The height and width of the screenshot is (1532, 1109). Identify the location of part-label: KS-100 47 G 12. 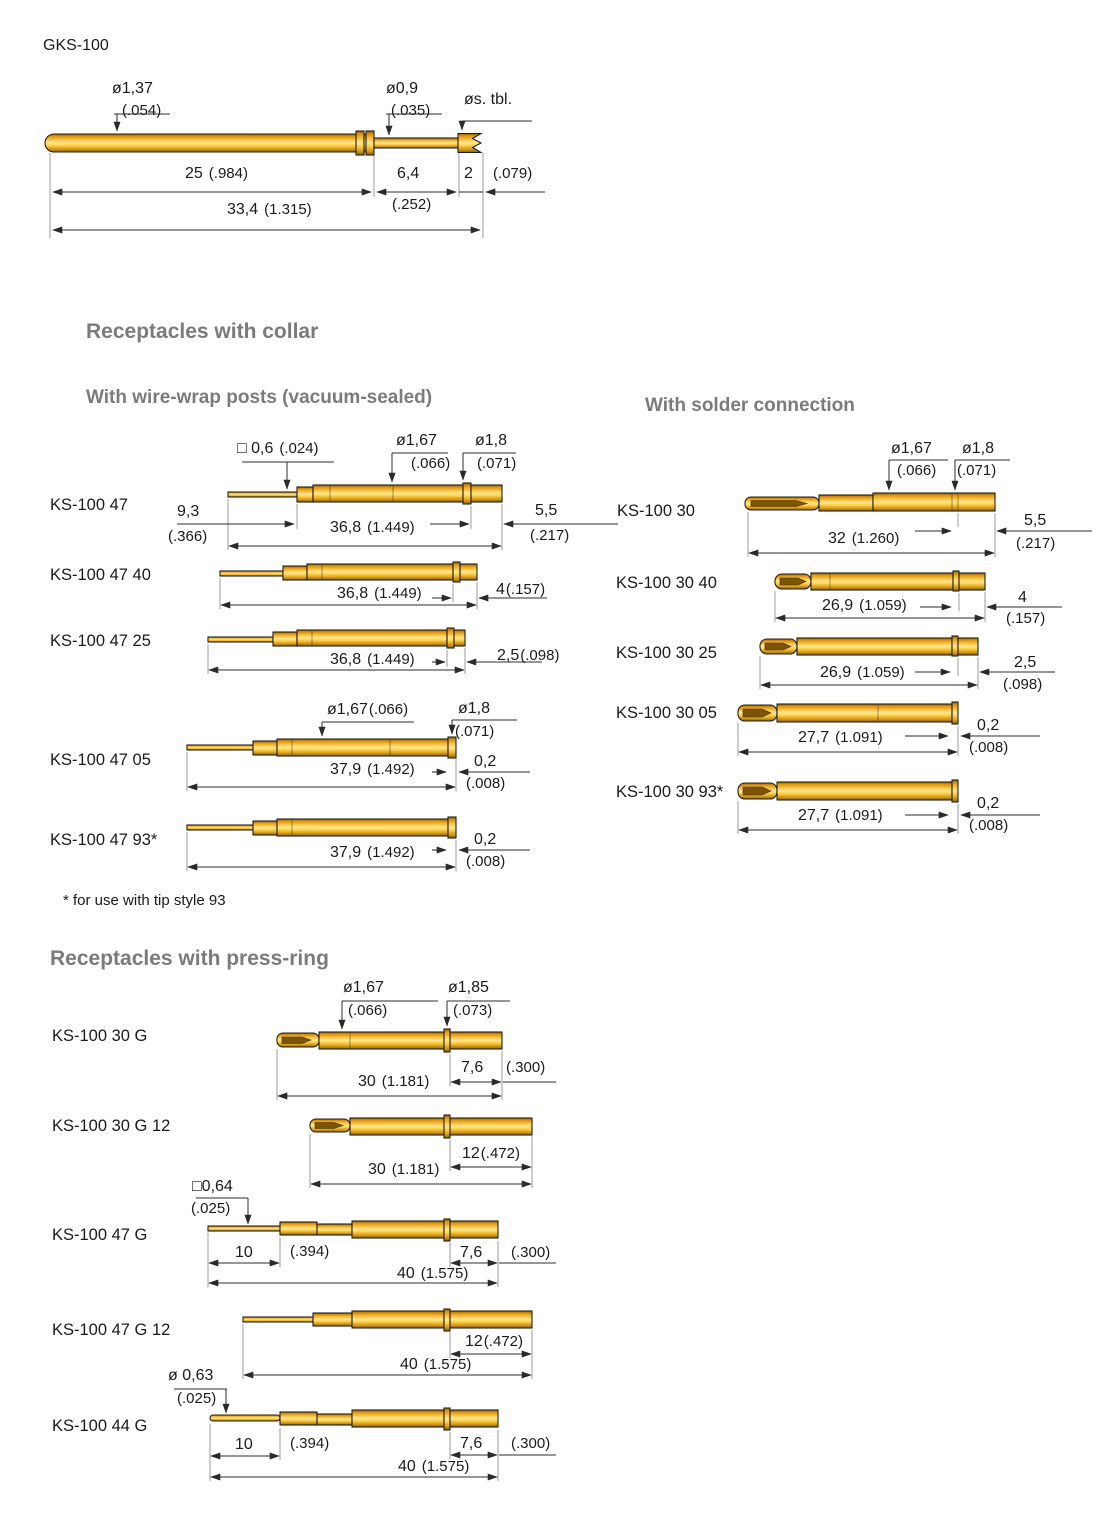
(111, 1330).